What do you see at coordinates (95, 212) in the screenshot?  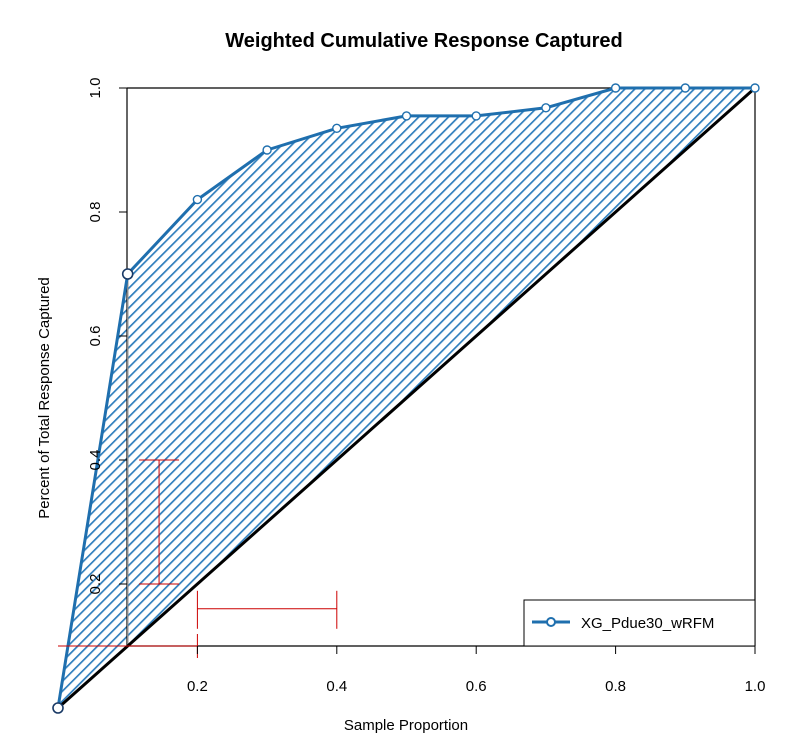 I see `y-tick-label: 0.8` at bounding box center [95, 212].